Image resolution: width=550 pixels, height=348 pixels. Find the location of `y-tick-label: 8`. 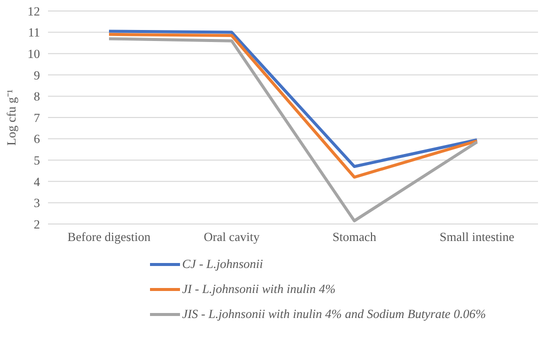

y-tick-label: 8 is located at coordinates (37, 97).